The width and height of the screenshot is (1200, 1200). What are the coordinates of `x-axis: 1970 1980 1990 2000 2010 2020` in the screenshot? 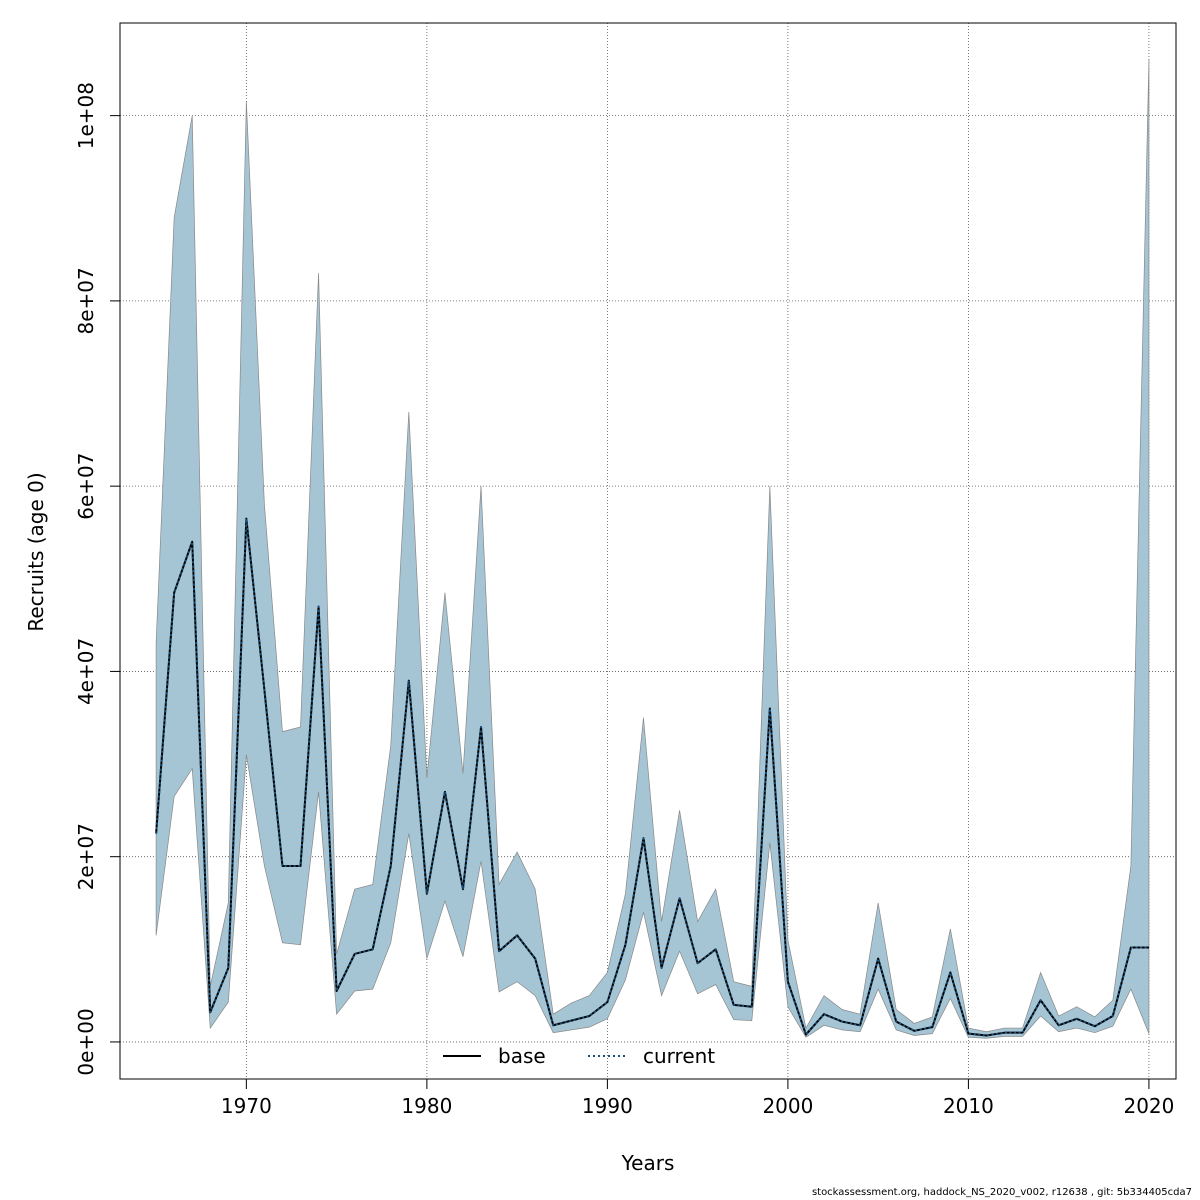 It's located at (697, 1098).